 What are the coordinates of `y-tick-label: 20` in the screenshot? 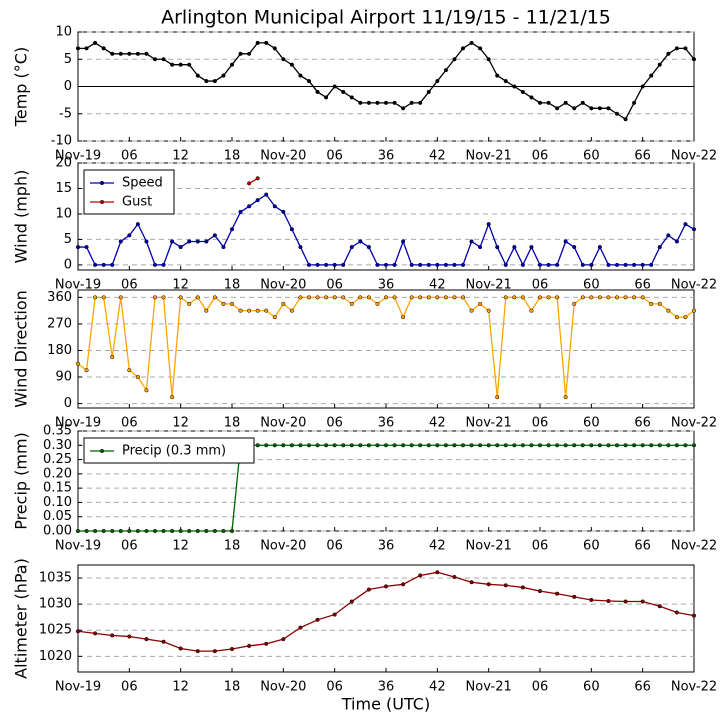 It's located at (63, 163).